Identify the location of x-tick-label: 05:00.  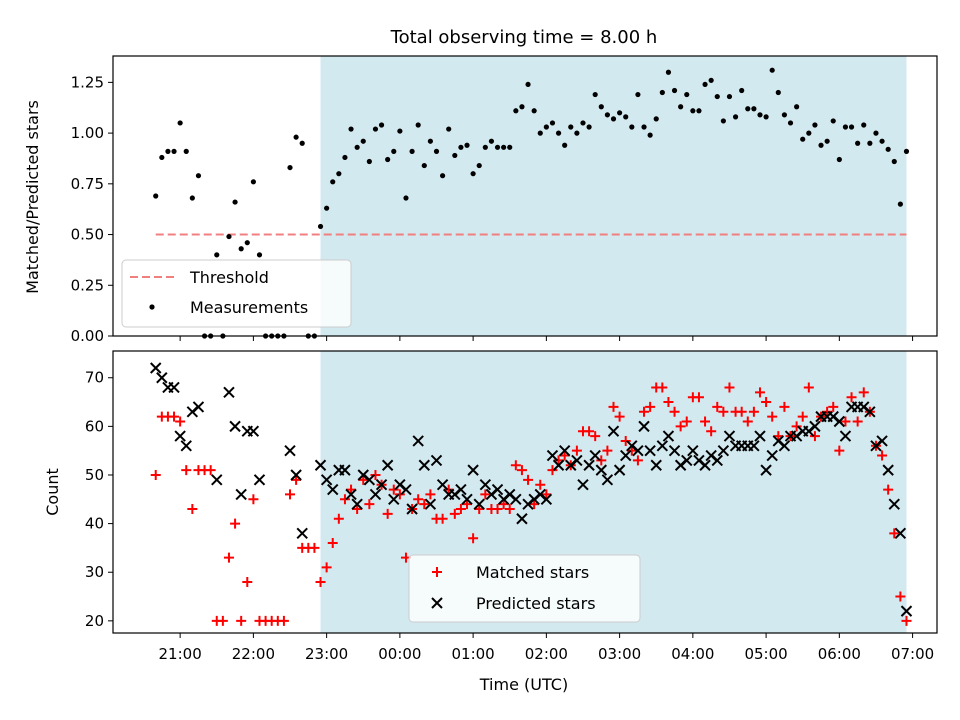
(765, 654).